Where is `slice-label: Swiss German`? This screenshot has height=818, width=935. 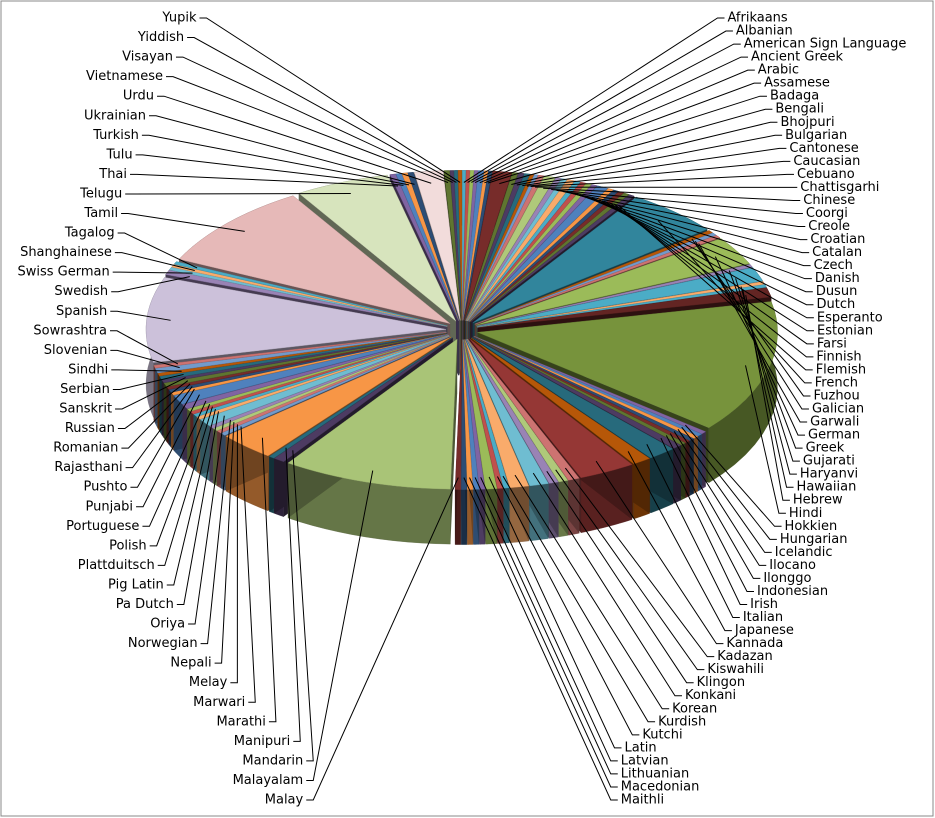 slice-label: Swiss German is located at coordinates (63, 272).